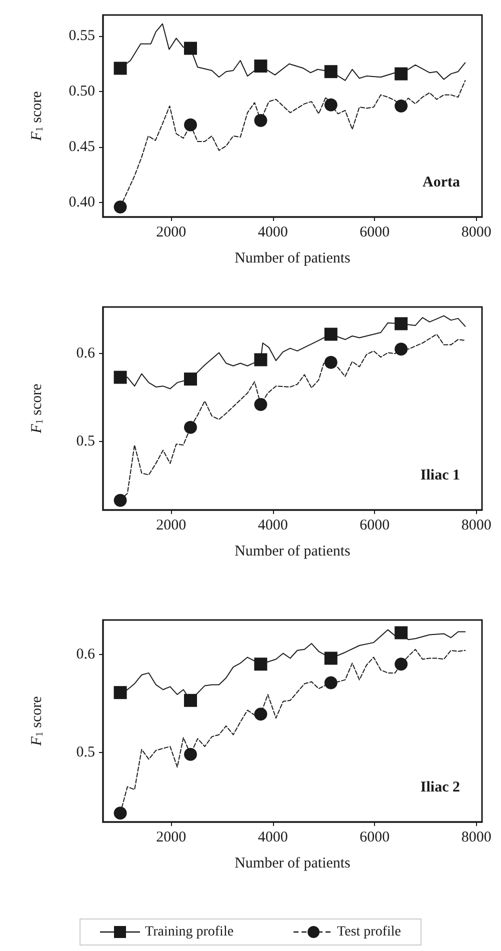 The height and width of the screenshot is (951, 501). I want to click on legend-label: Test profile, so click(369, 932).